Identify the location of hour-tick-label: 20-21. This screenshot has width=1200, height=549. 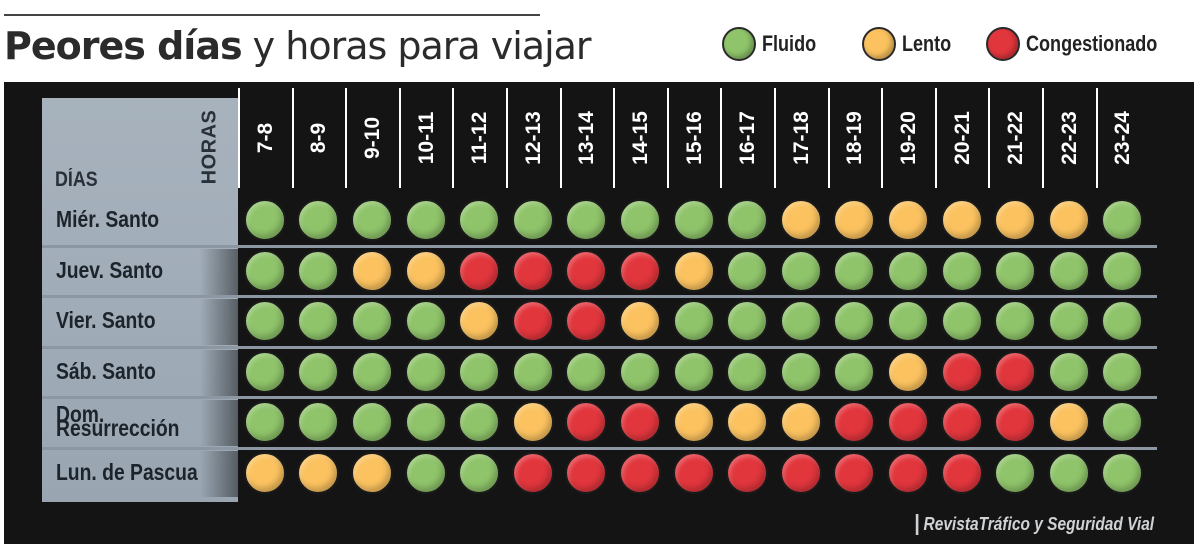
(962, 138).